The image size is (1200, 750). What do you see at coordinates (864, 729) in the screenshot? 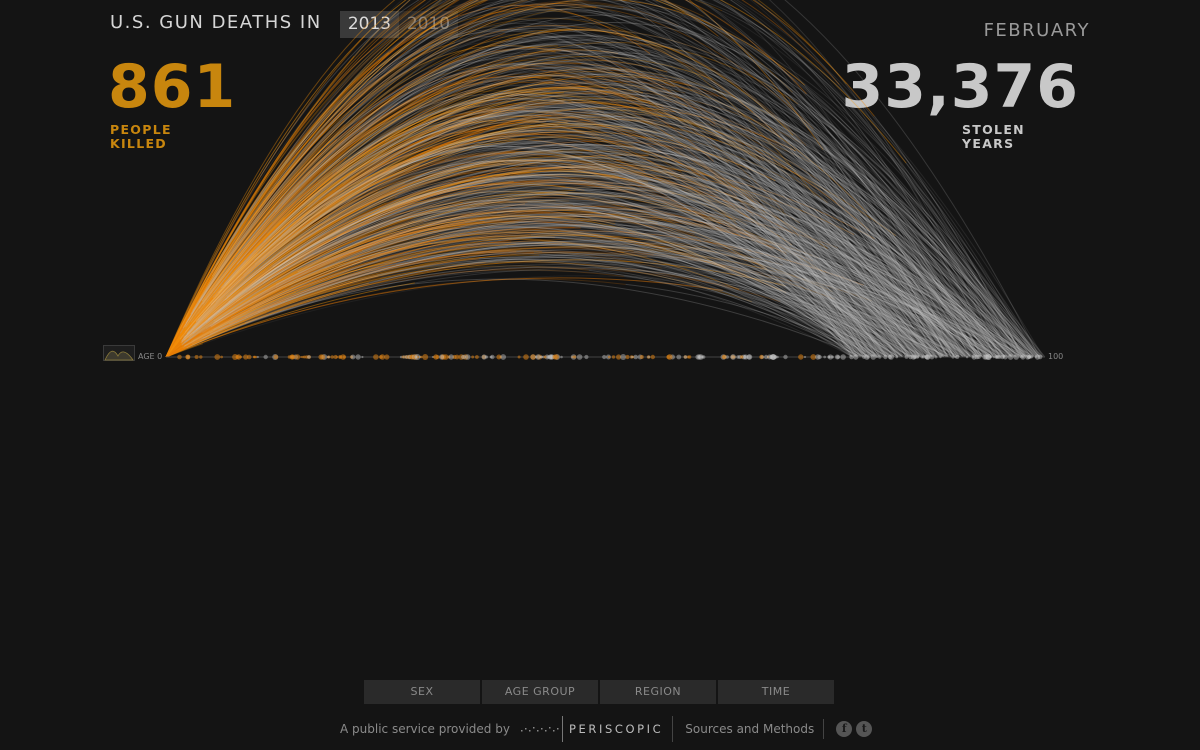
I see `twitter-icon: t` at bounding box center [864, 729].